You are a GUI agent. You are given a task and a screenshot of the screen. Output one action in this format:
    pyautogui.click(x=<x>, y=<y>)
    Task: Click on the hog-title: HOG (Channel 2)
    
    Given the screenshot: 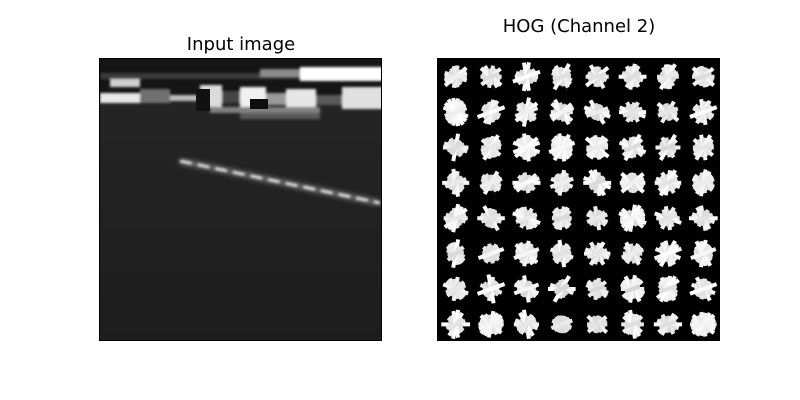 What is the action you would take?
    pyautogui.click(x=579, y=26)
    